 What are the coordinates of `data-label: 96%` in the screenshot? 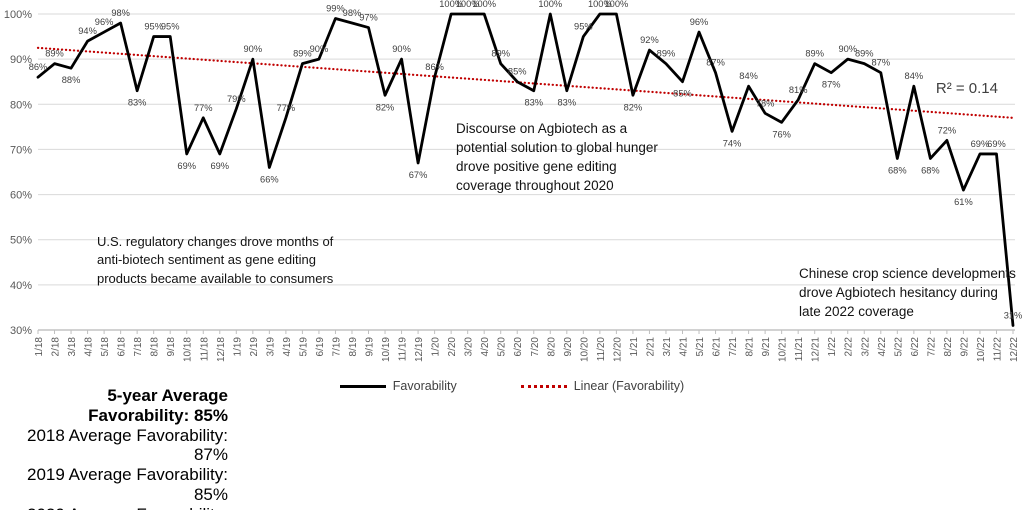 It's located at (104, 22).